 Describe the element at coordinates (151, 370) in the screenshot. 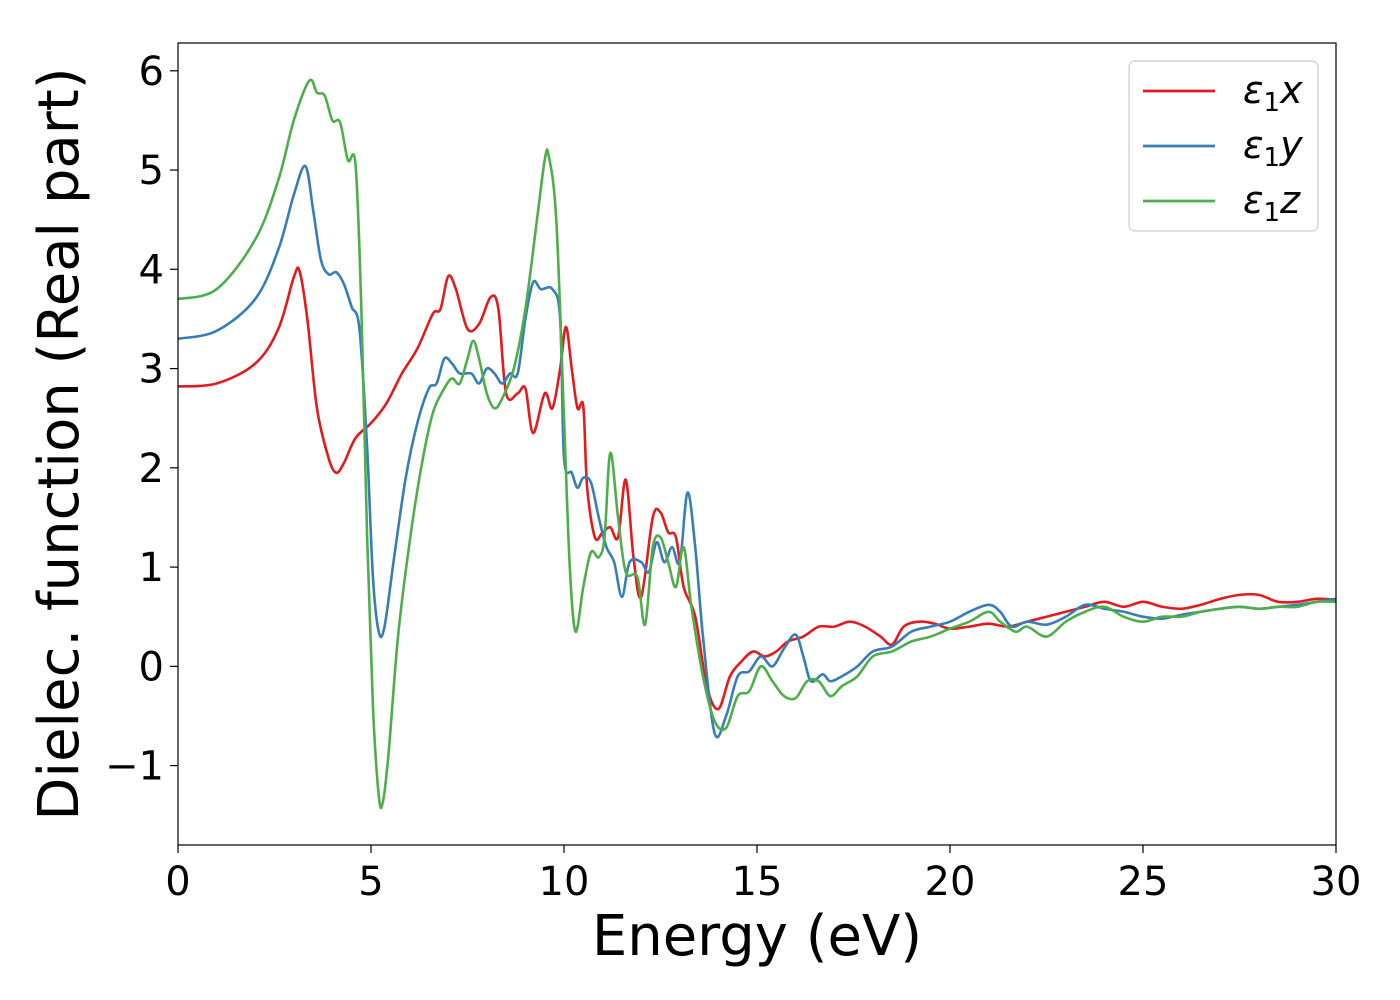

I see `y-tick-label: 3` at that location.